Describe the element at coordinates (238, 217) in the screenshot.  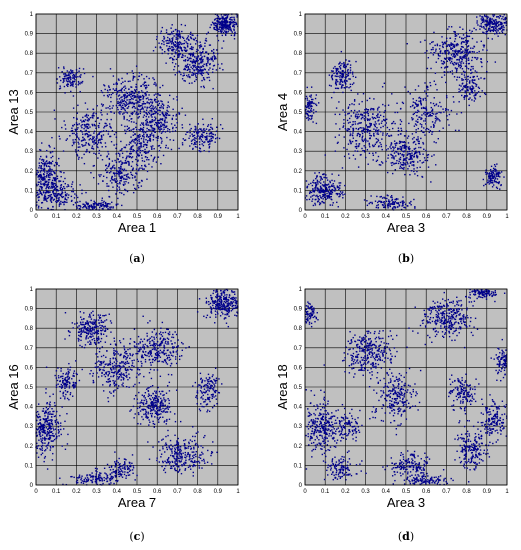
I see `x-tick-label: 1` at that location.